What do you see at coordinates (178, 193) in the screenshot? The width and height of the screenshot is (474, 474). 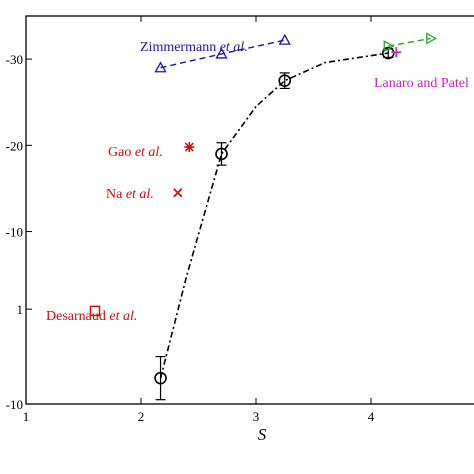 I see `data-point-x` at bounding box center [178, 193].